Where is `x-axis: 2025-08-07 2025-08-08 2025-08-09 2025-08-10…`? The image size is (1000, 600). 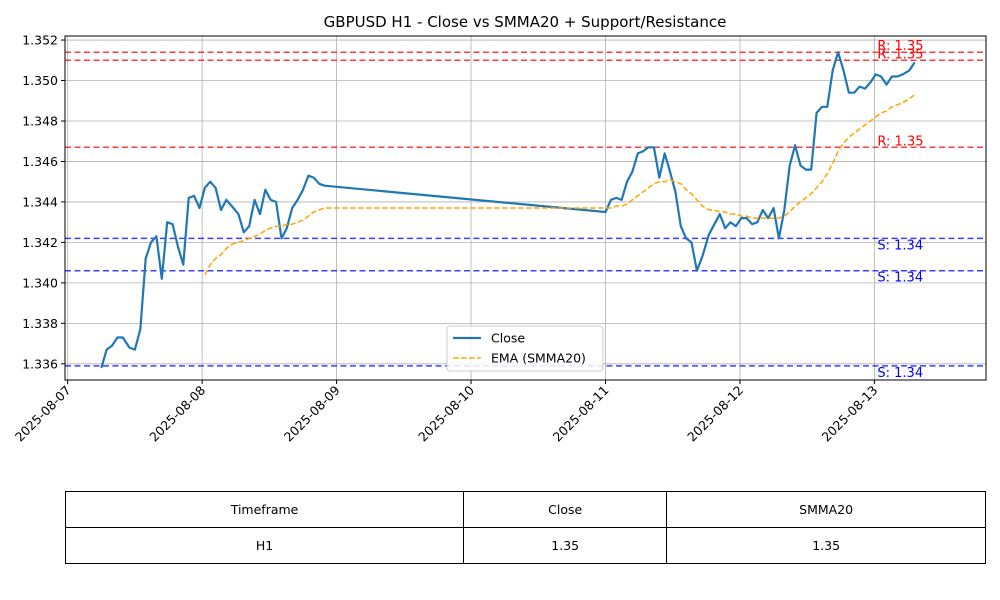
x-axis: 2025-08-07 2025-08-08 2025-08-09 2025-08-10… is located at coordinates (446, 412).